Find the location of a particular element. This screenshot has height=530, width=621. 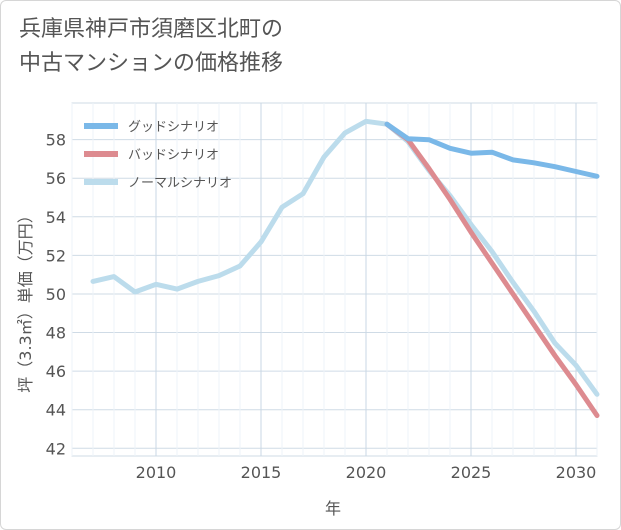

legend-label: グッドシナリオ is located at coordinates (173, 127).